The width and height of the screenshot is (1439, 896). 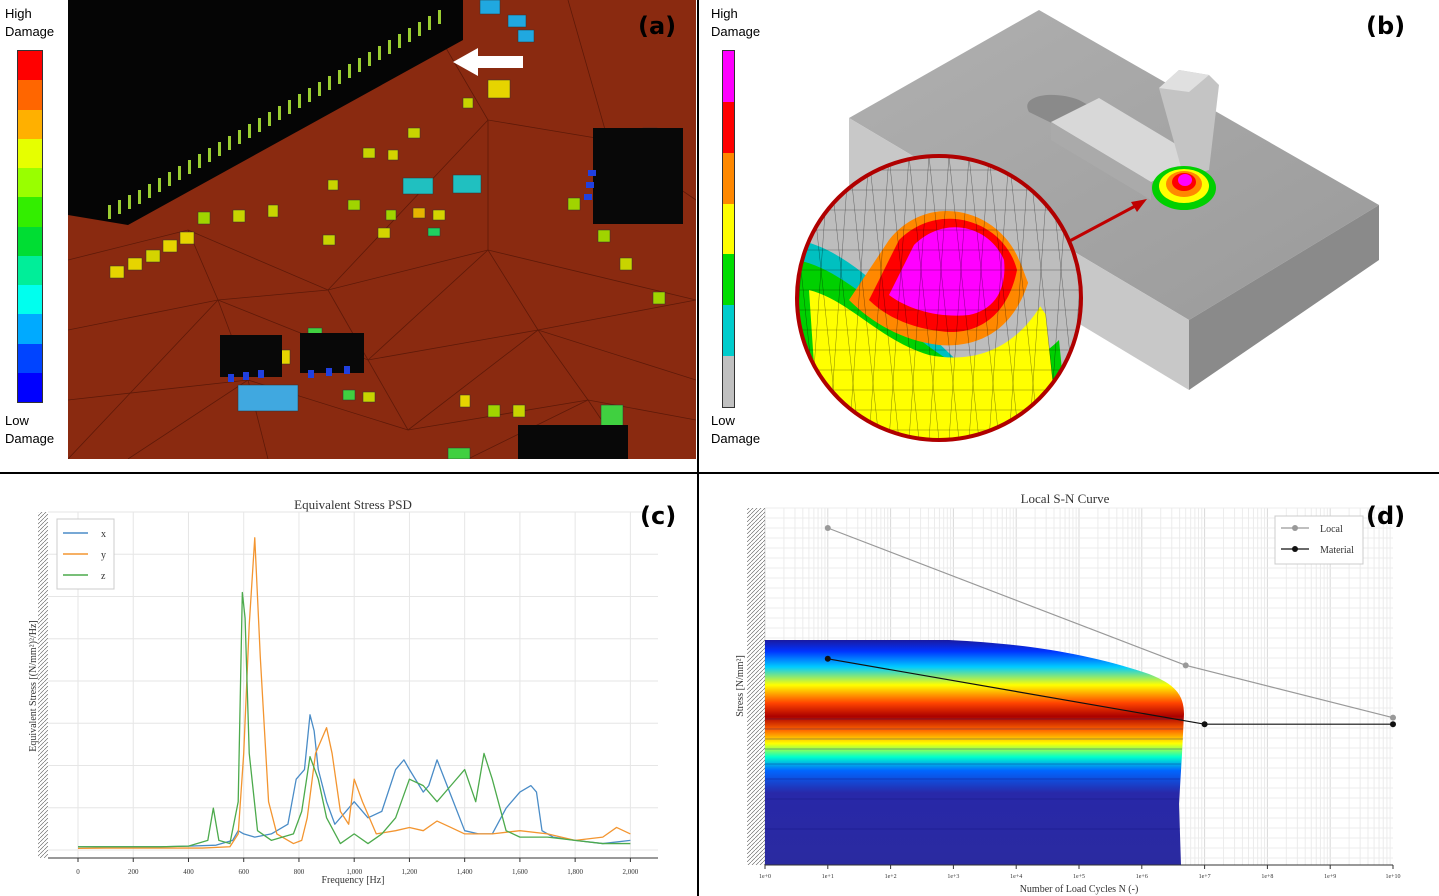 I want to click on panel-label-b: (b), so click(x=1386, y=26).